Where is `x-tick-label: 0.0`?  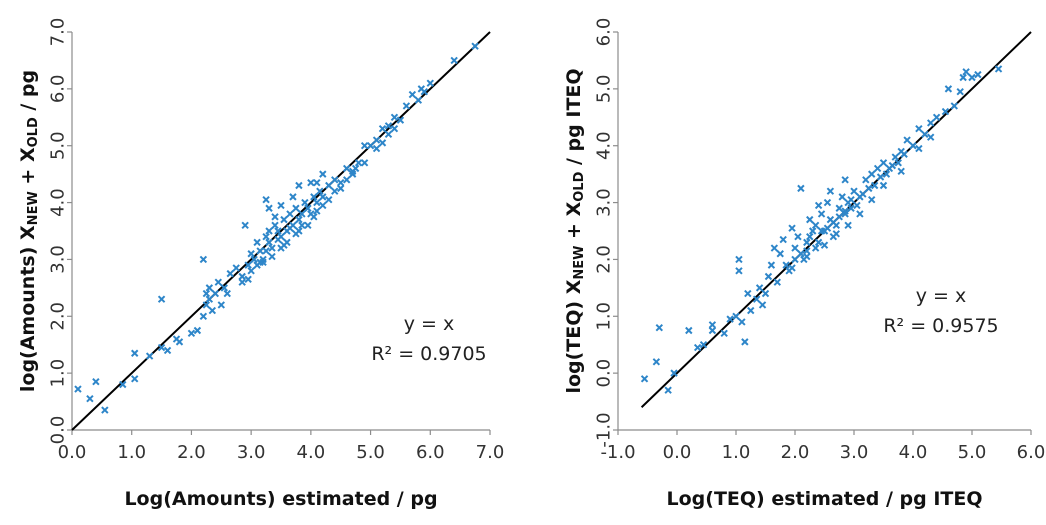 x-tick-label: 0.0 is located at coordinates (677, 452).